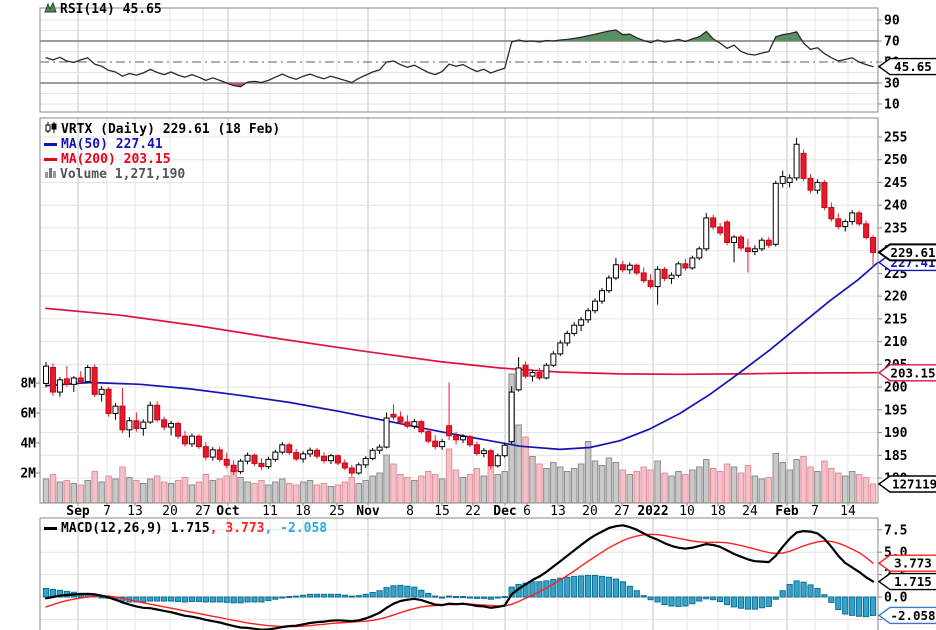  Describe the element at coordinates (558, 511) in the screenshot. I see `x-axis-label: 13` at that location.